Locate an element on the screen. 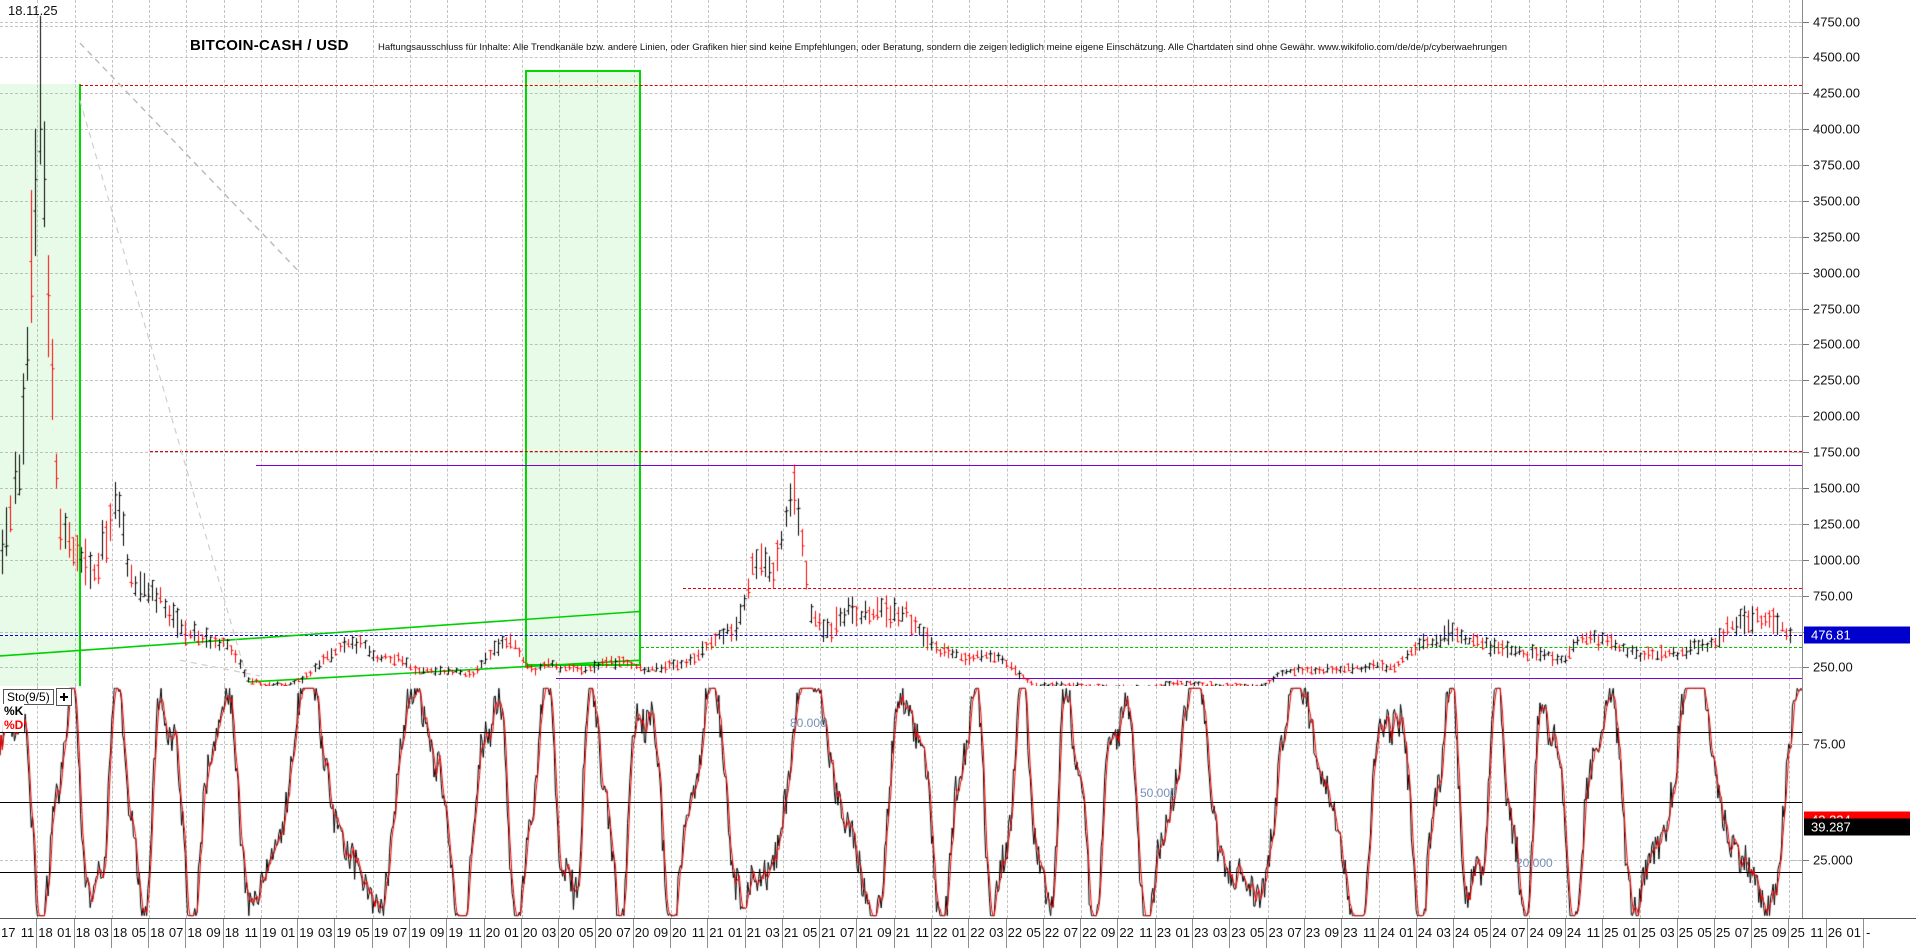  time-axis-year: 20 is located at coordinates (493, 932).